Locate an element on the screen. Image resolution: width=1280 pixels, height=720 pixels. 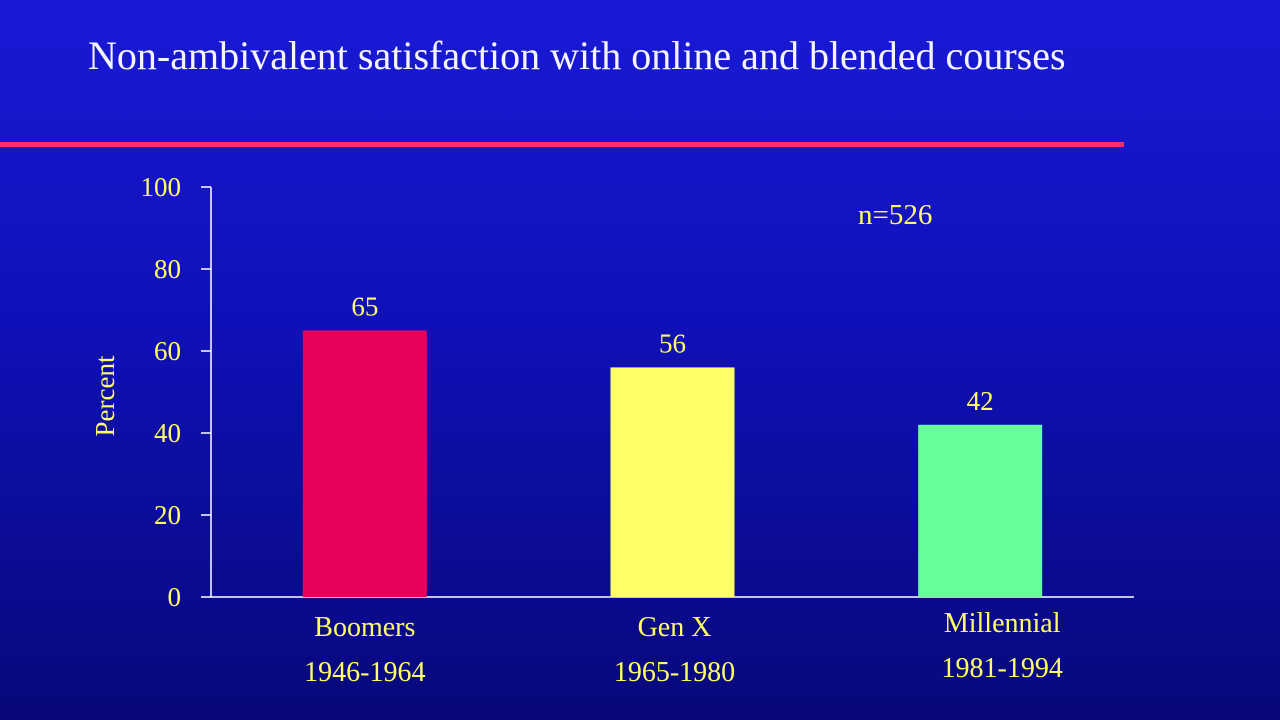
y-axis-label: Percent is located at coordinates (105, 395).